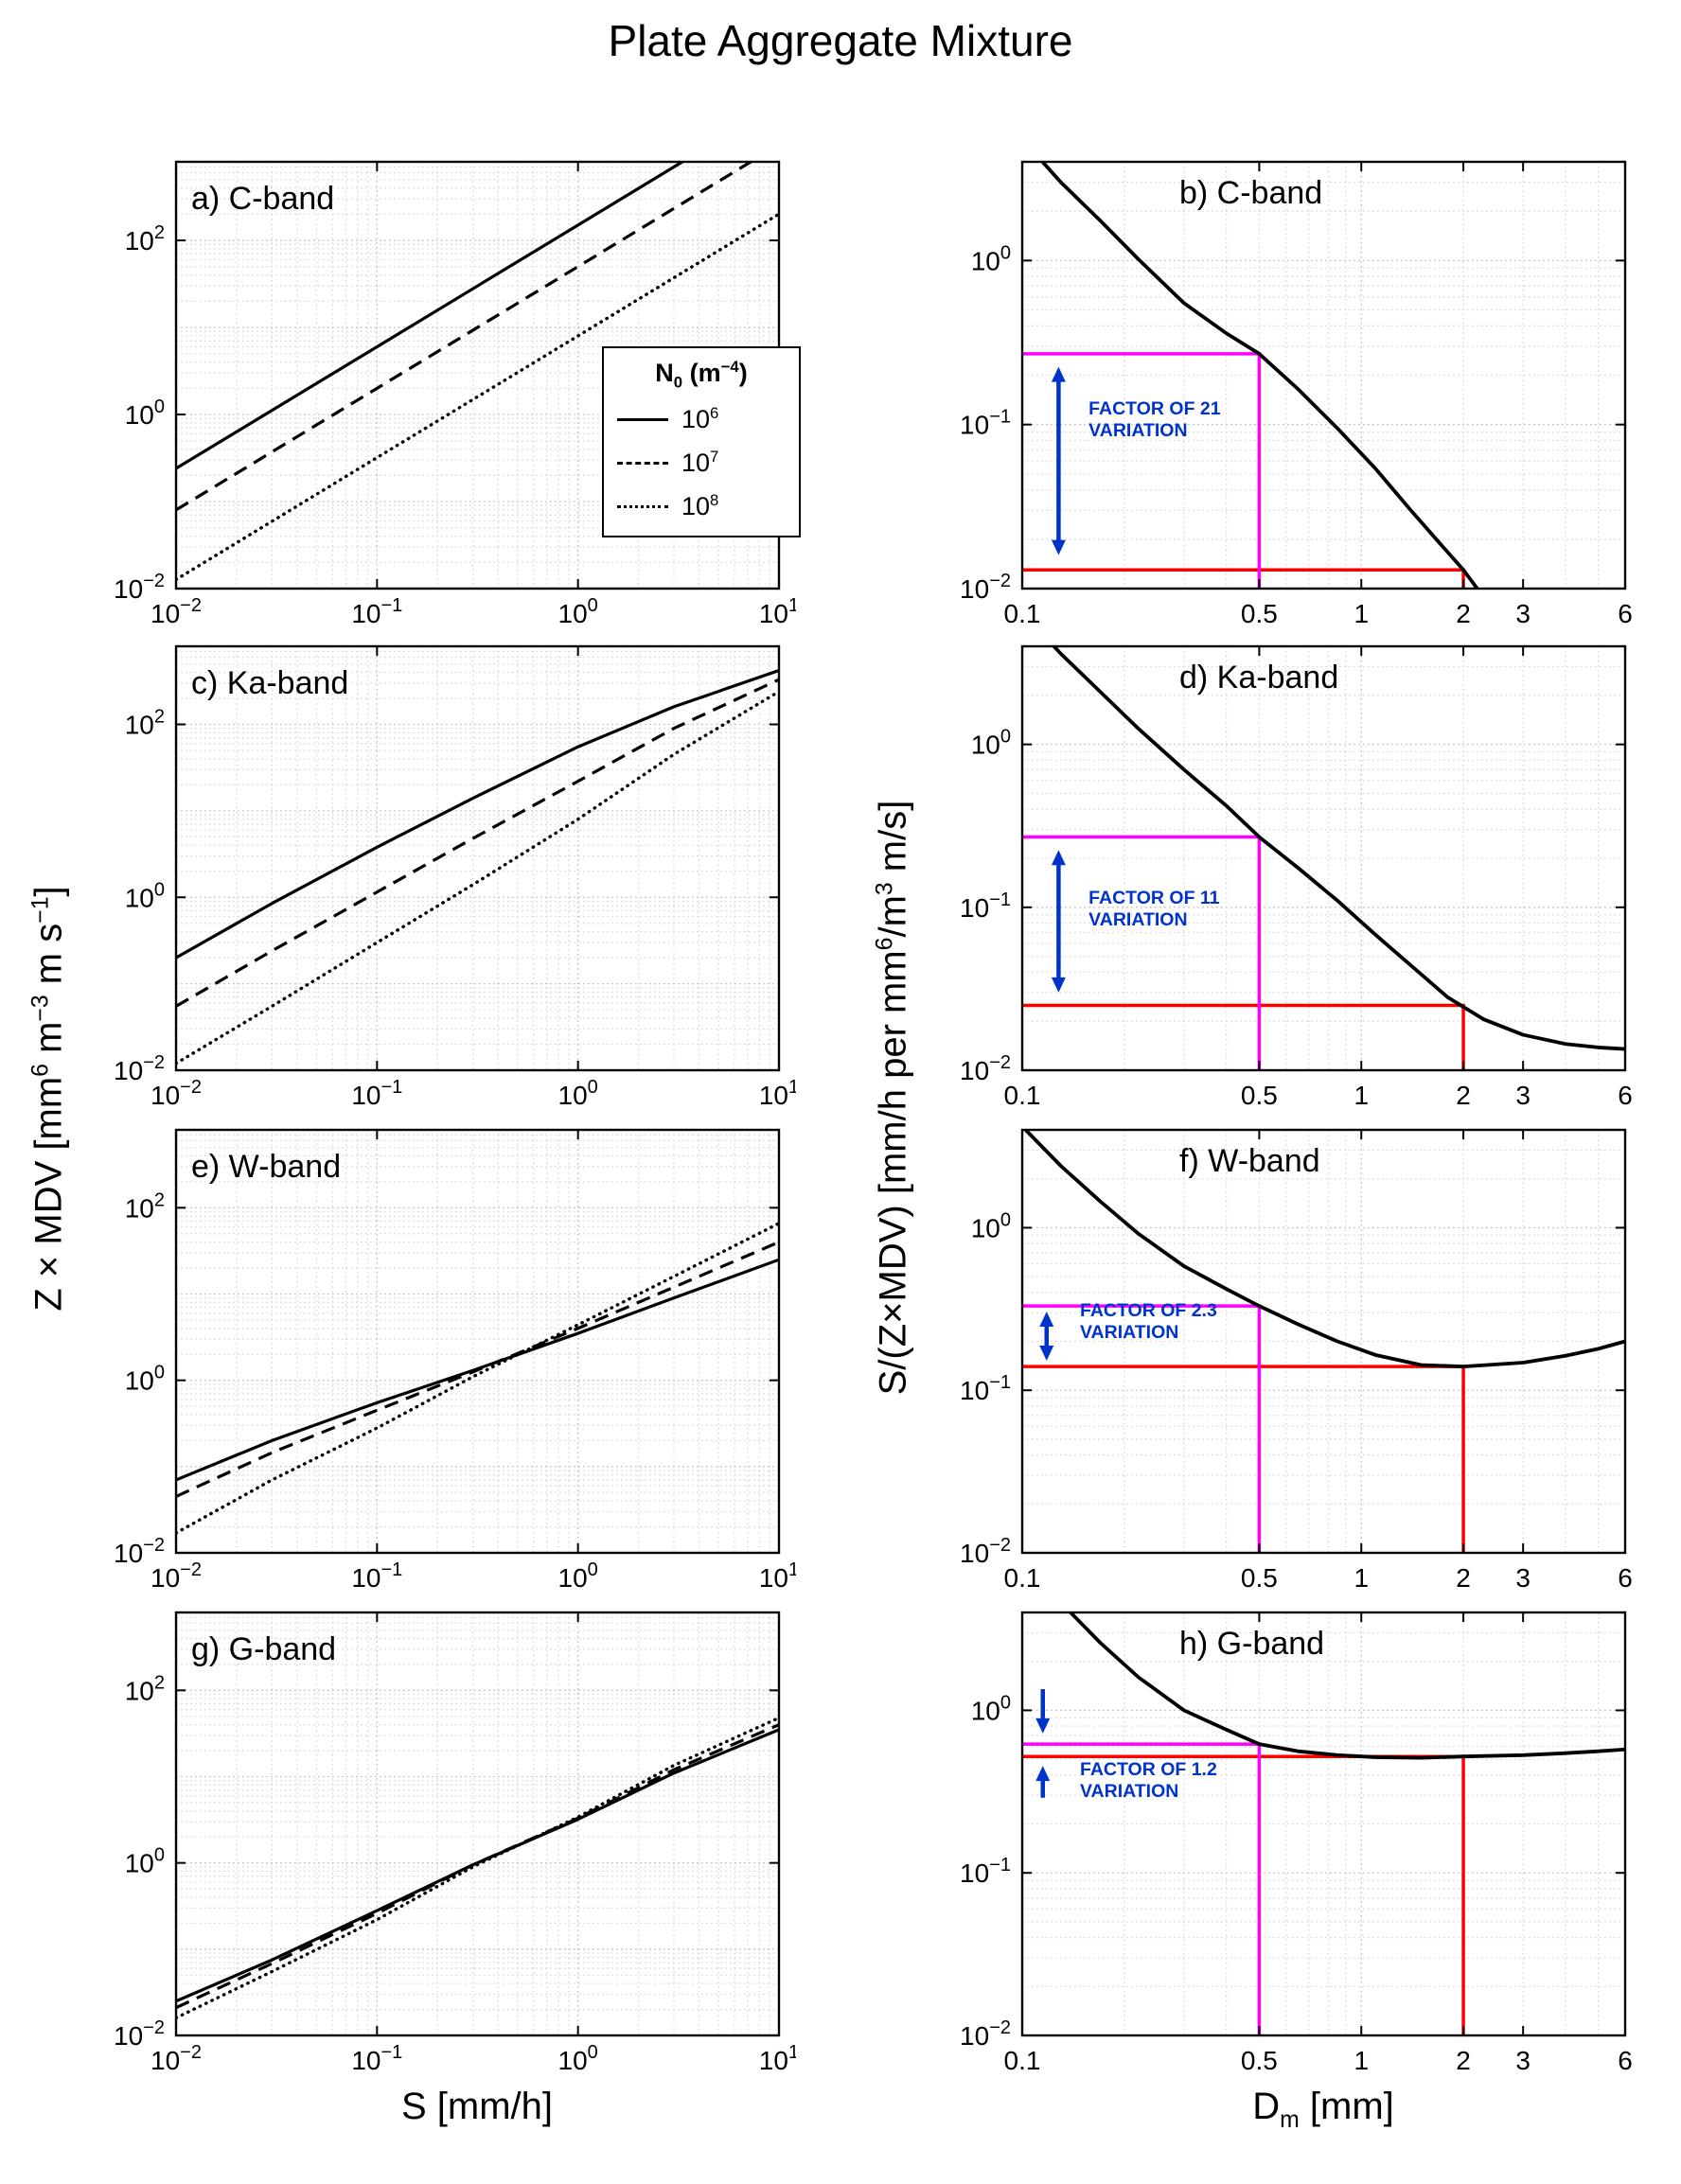  I want to click on legend: N0 (m−4) 106 107 108, so click(701, 442).